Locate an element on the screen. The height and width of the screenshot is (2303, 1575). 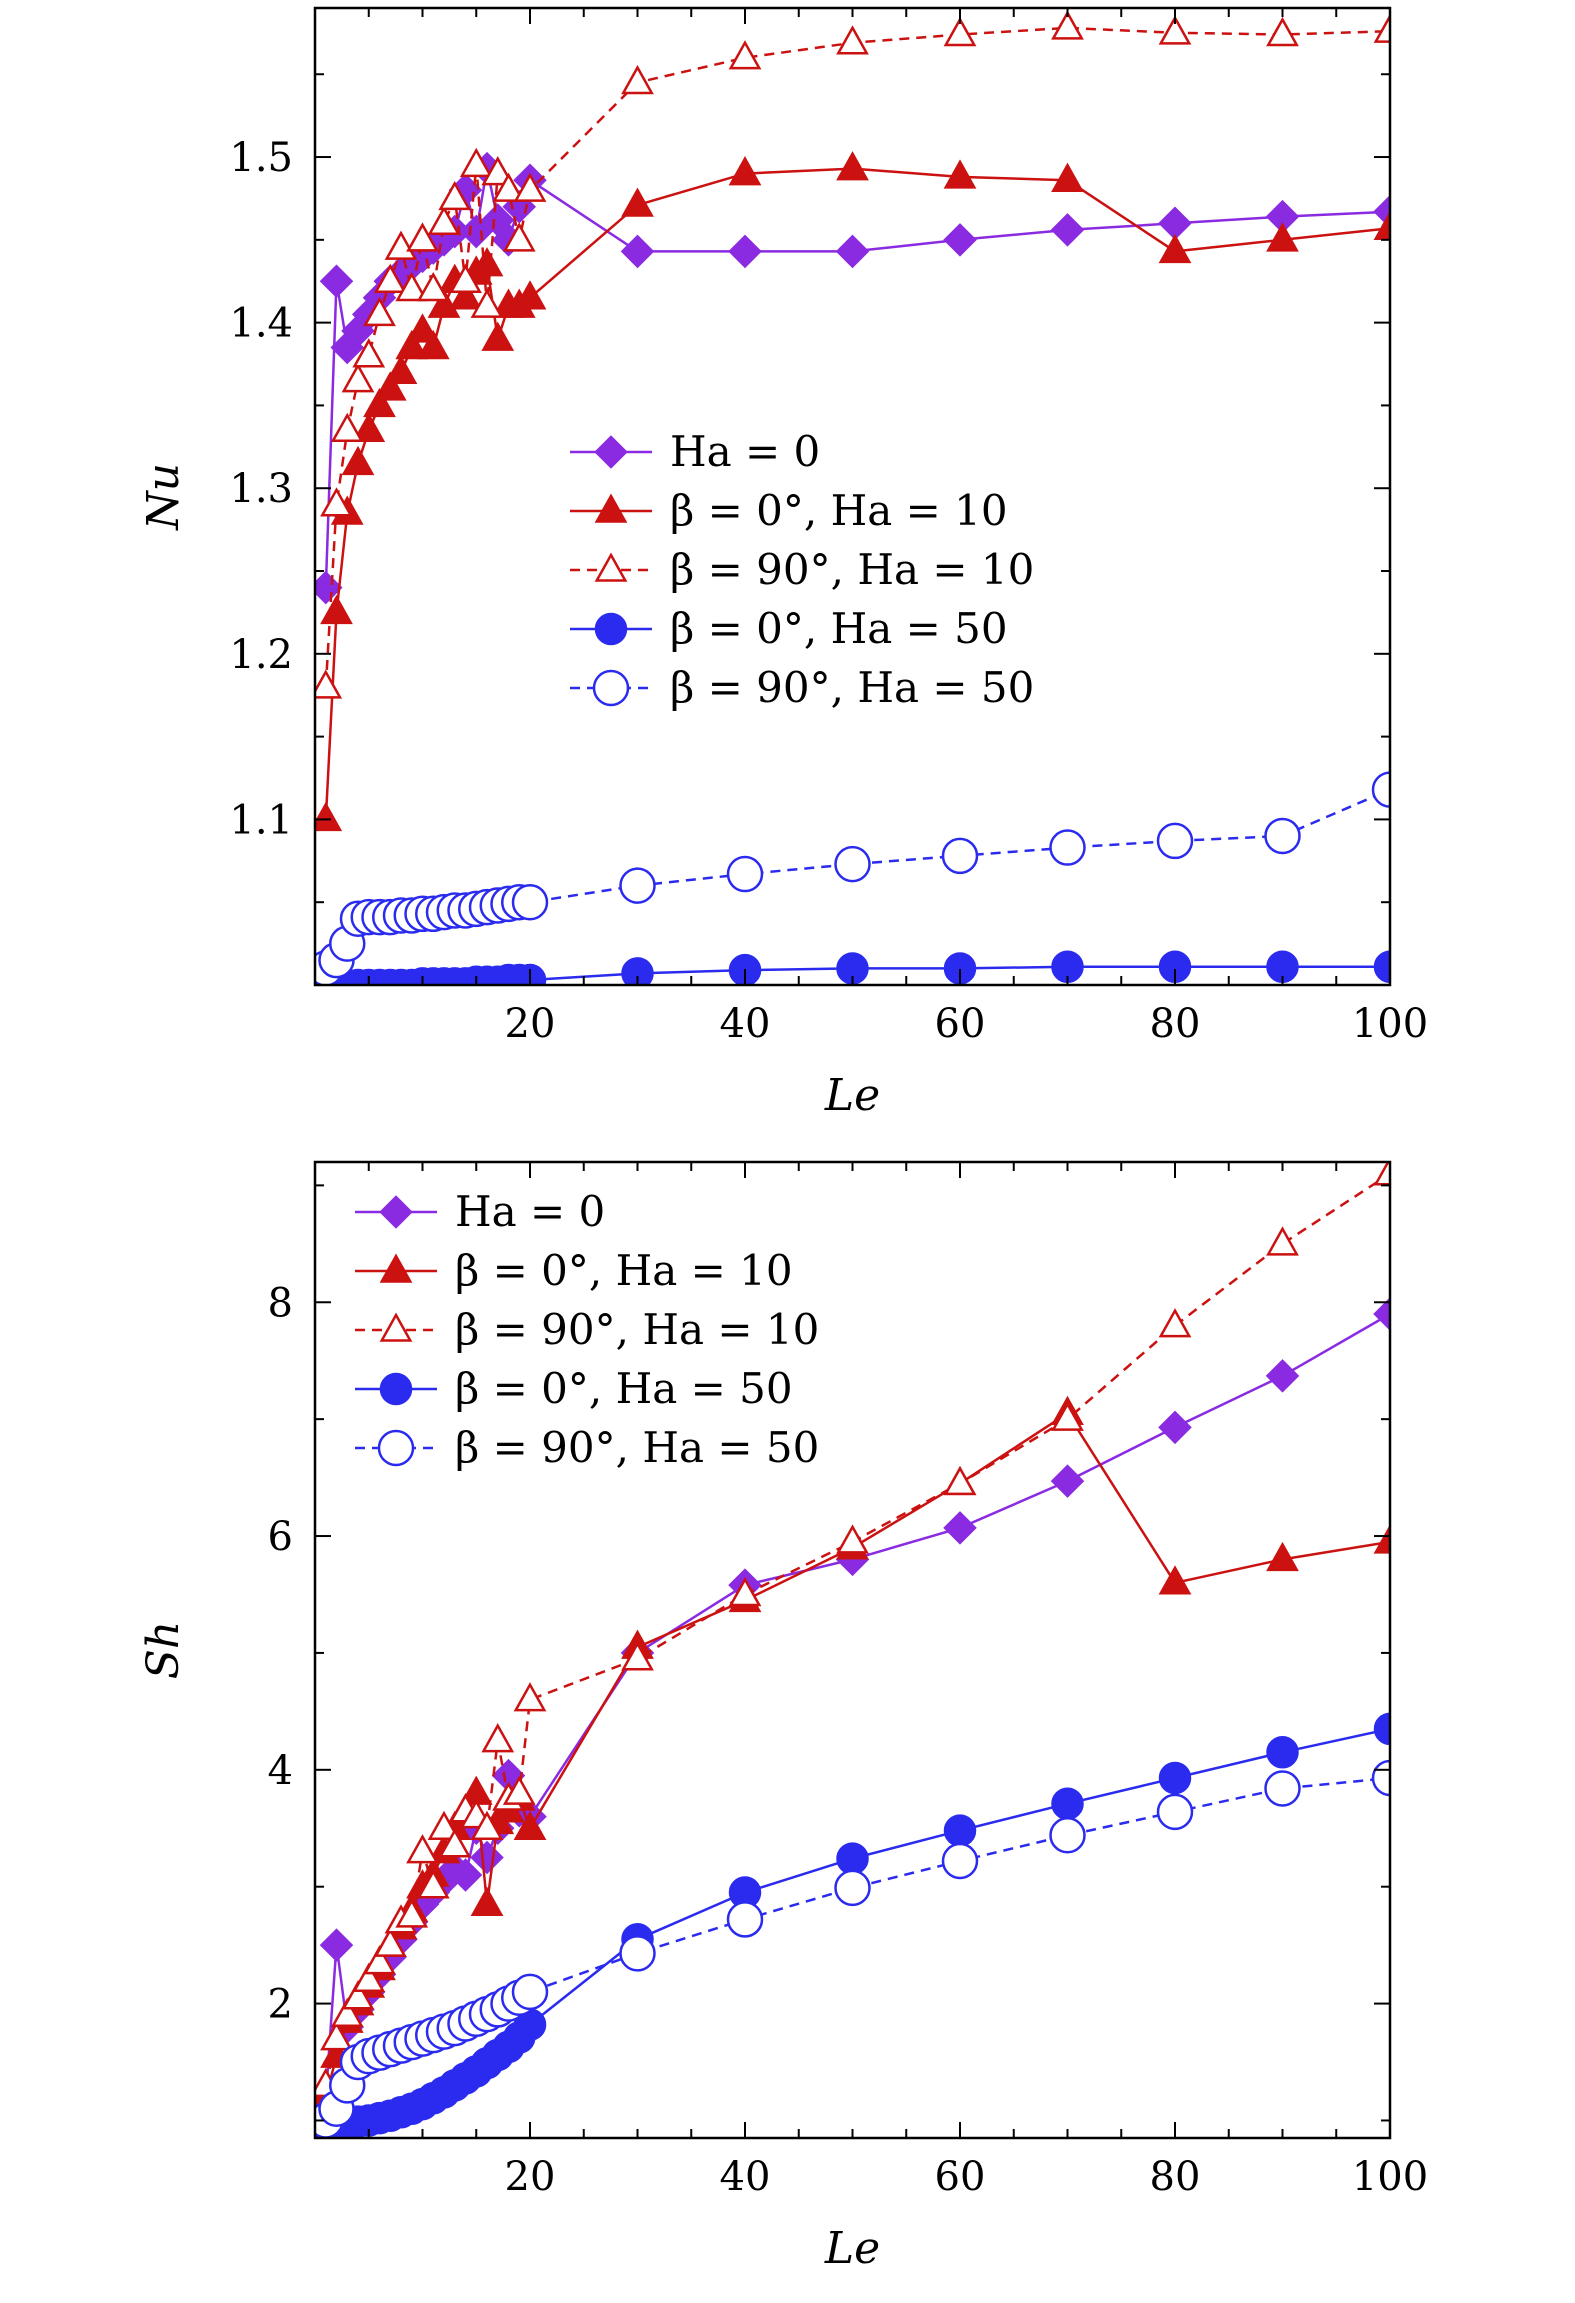
x-tick-label: 20 is located at coordinates (530, 2177).